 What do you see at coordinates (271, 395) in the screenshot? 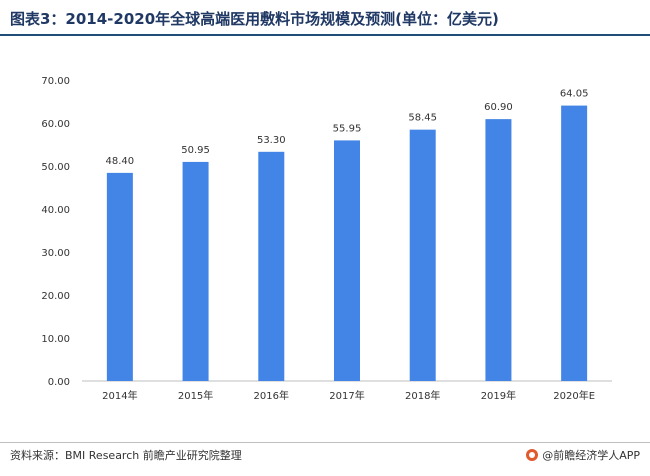
I see `x-tick-label: 2016年` at bounding box center [271, 395].